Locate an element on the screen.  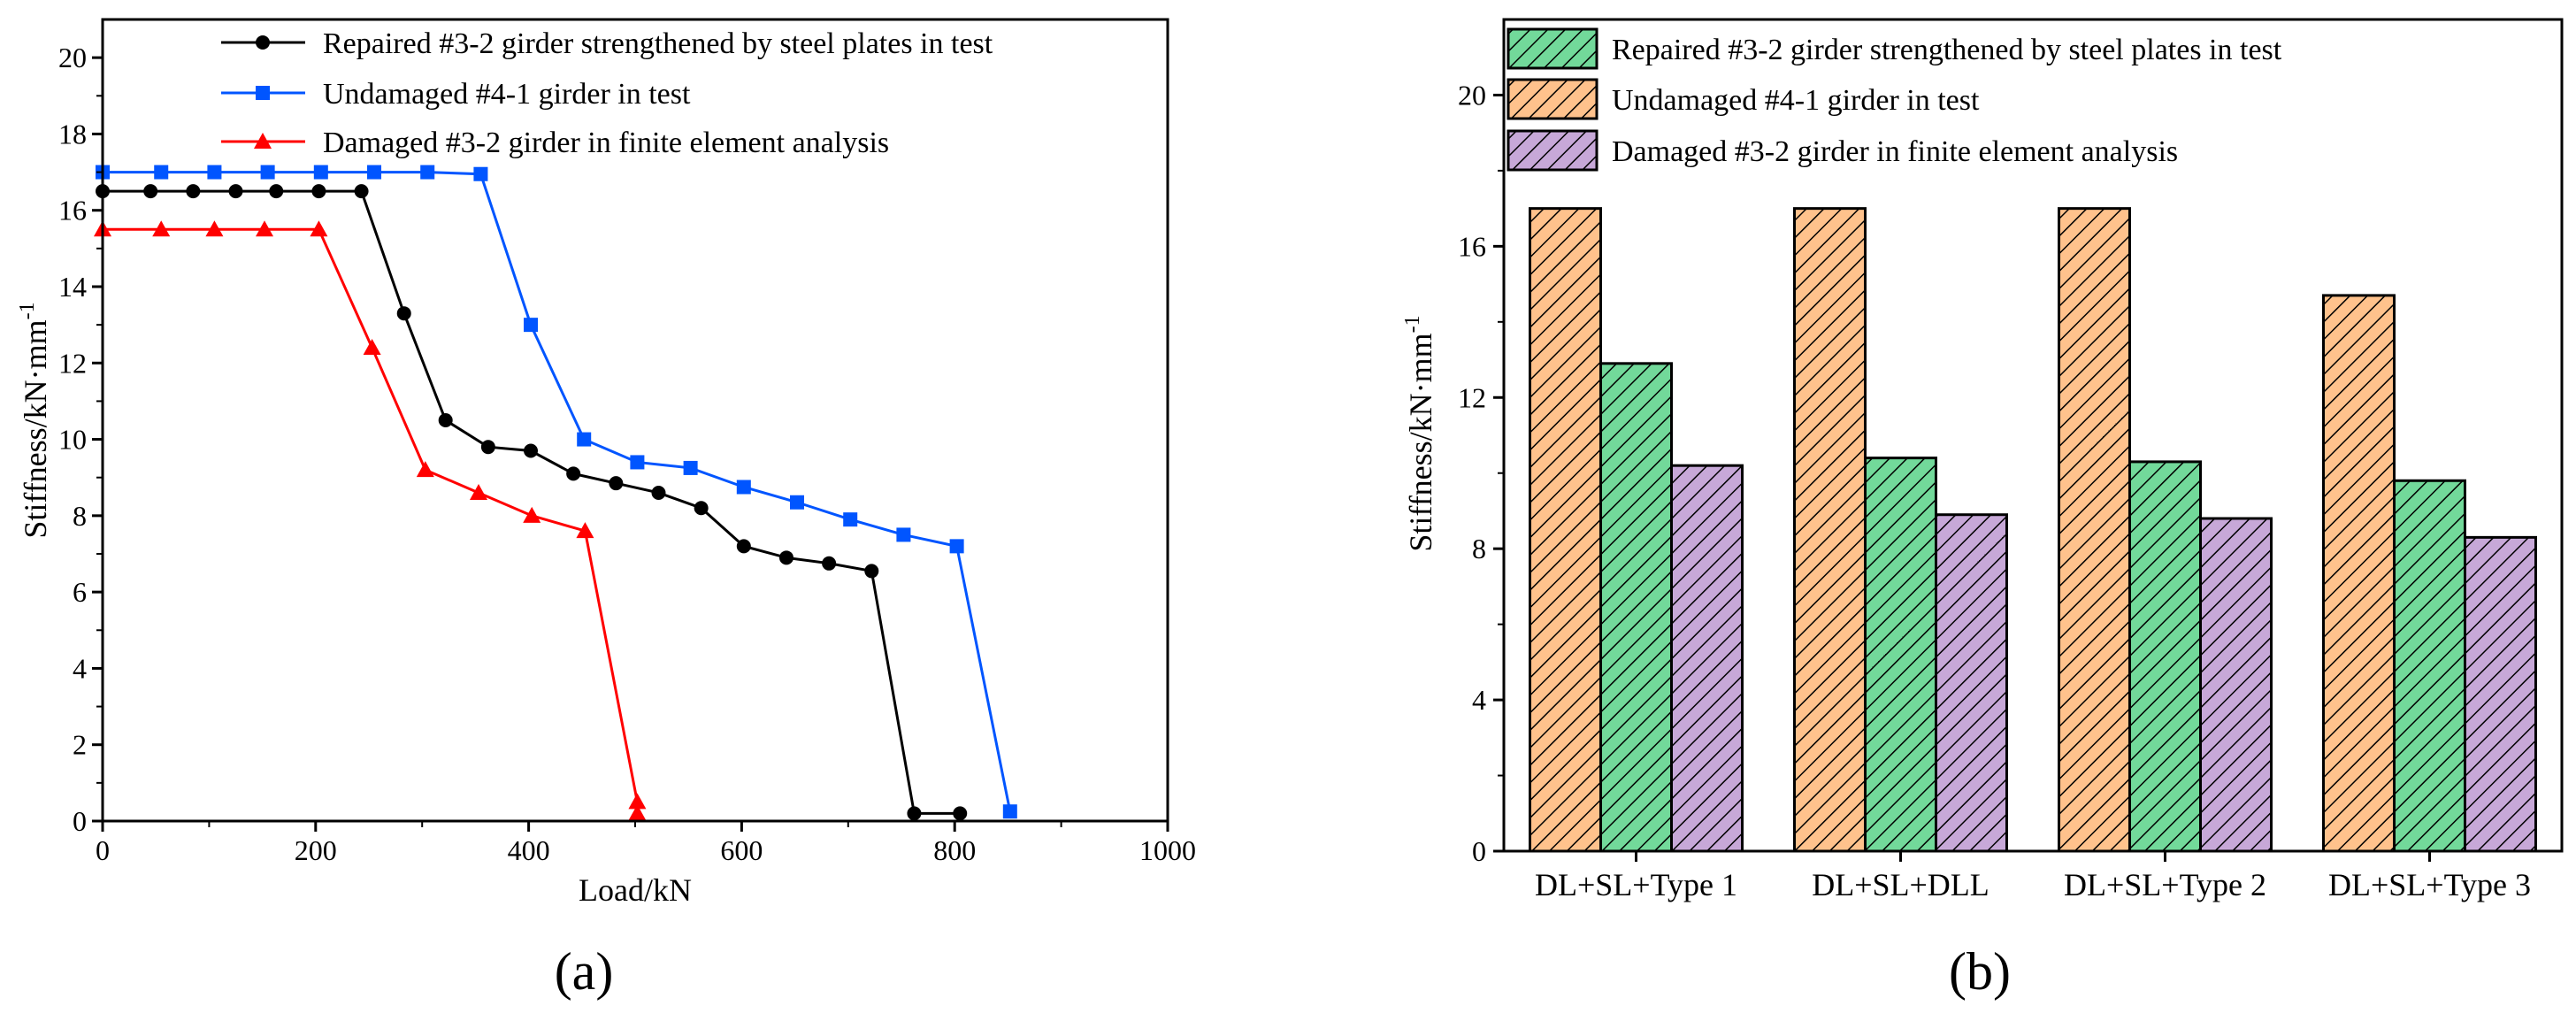
x-tick-label: DL+SL+DLL is located at coordinates (1901, 885).